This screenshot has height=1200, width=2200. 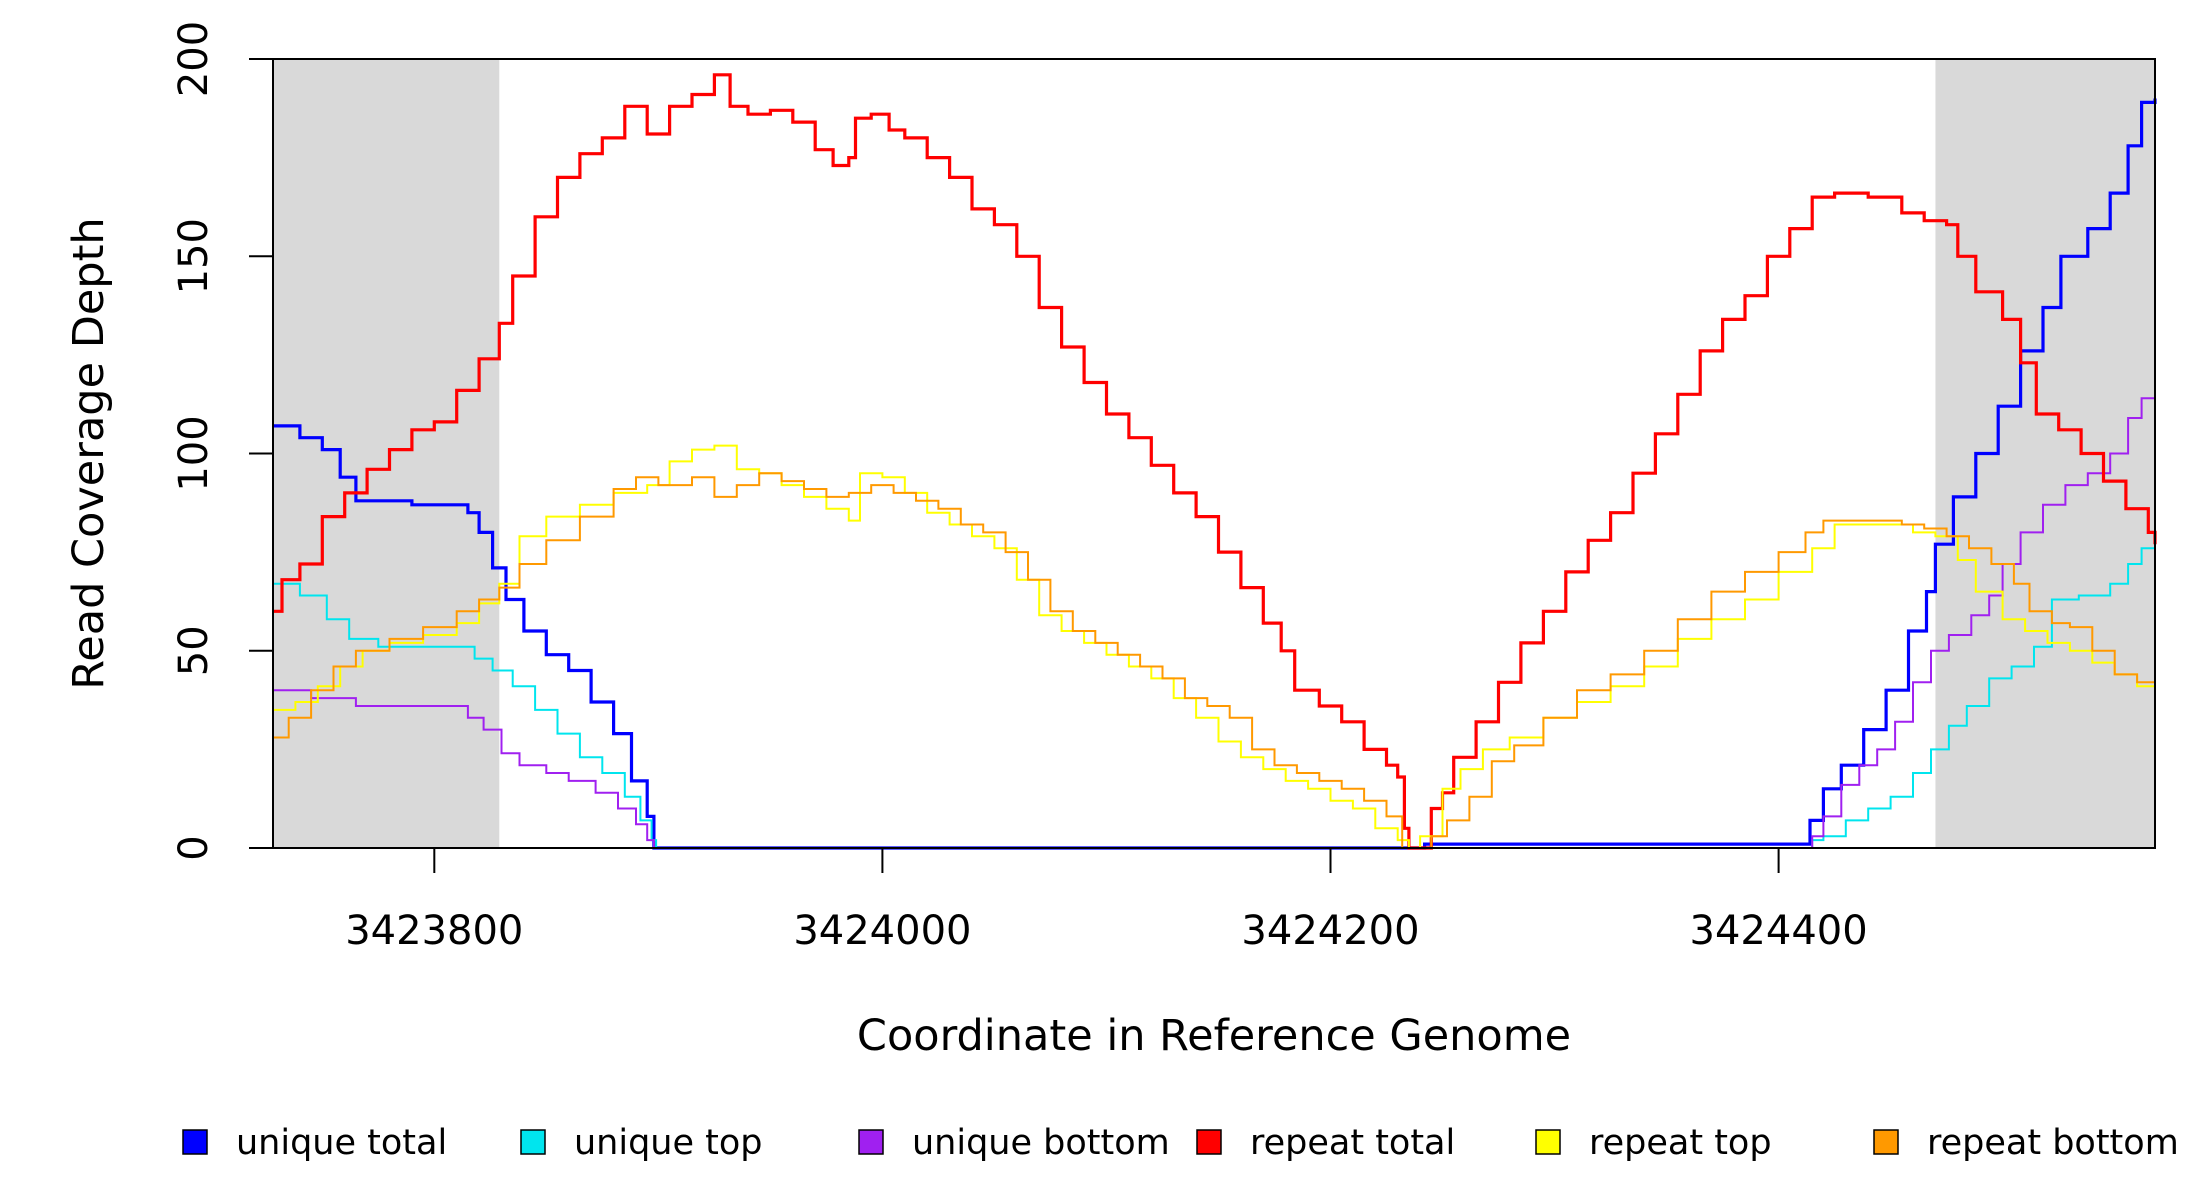 What do you see at coordinates (194, 256) in the screenshot?
I see `y-tick-label: 150` at bounding box center [194, 256].